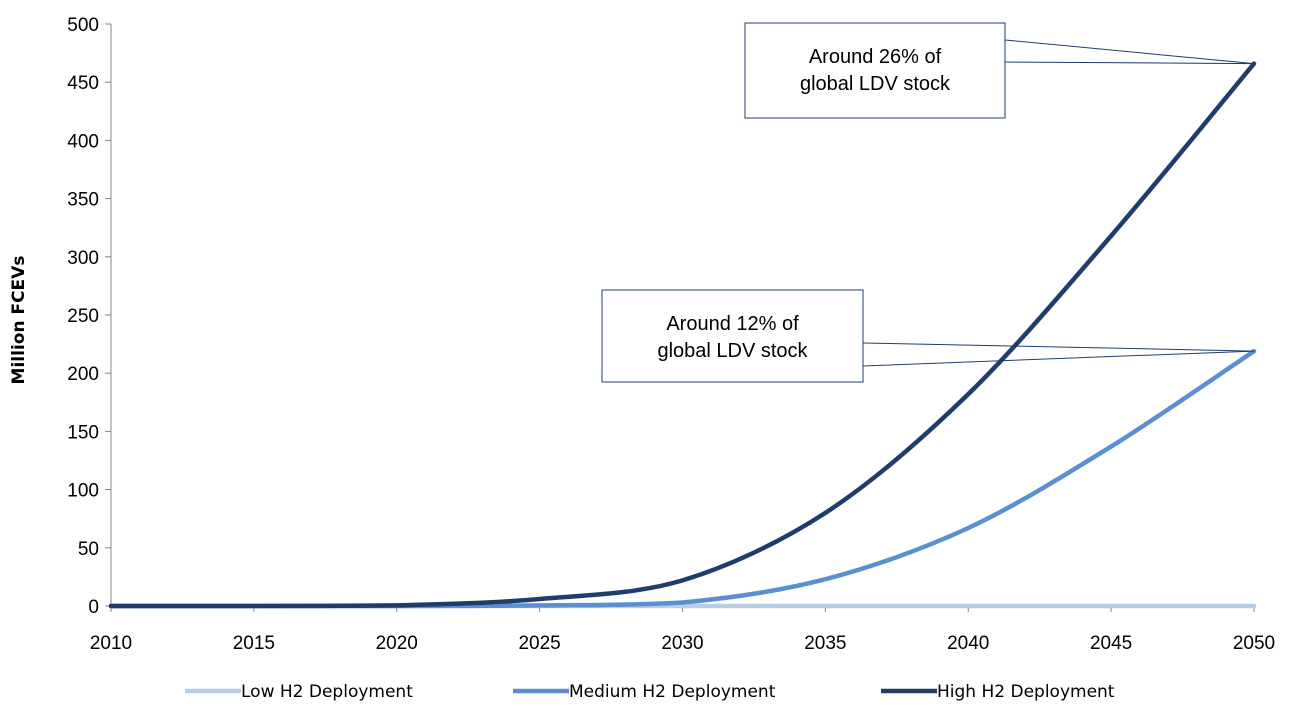 Image resolution: width=1292 pixels, height=706 pixels. What do you see at coordinates (83, 316) in the screenshot?
I see `y-tick-label: 250` at bounding box center [83, 316].